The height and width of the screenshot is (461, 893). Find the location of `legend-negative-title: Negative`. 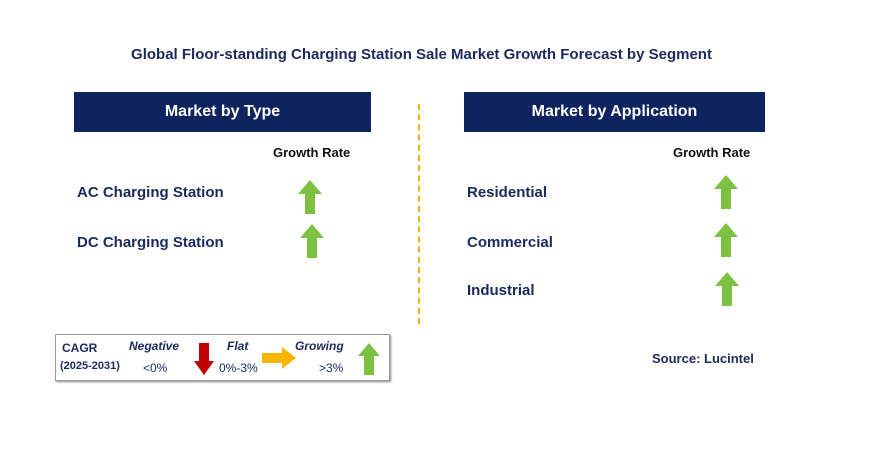

legend-negative-title: Negative is located at coordinates (154, 346).